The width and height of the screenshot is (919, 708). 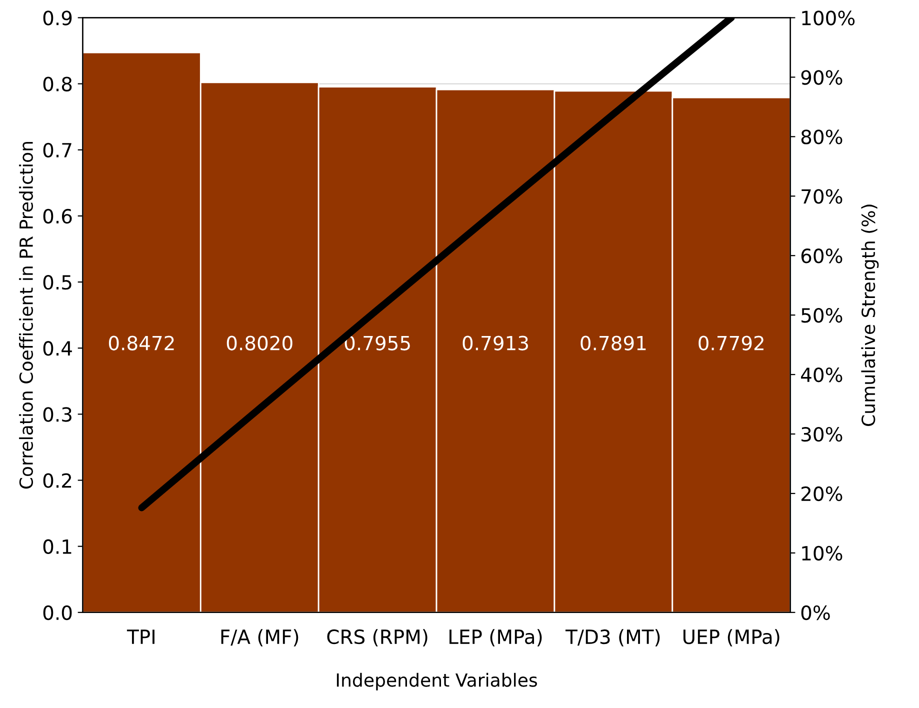 I want to click on y2-tick-label: 100%, so click(x=828, y=18).